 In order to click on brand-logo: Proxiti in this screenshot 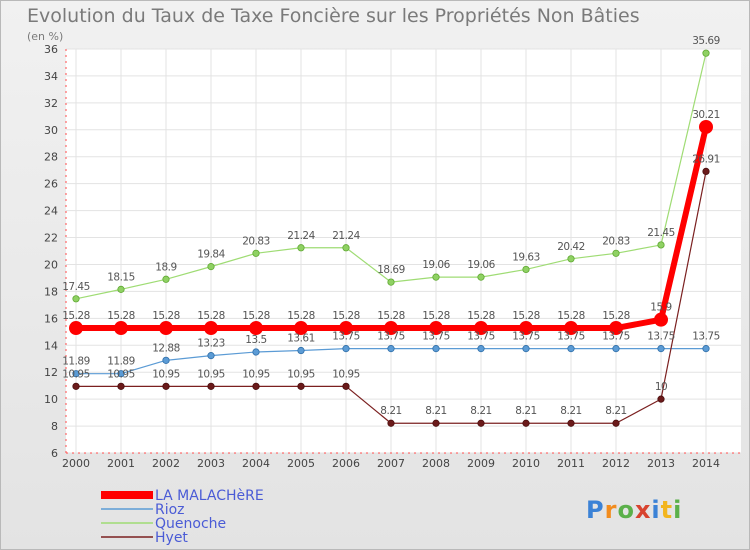, I will do `click(634, 510)`.